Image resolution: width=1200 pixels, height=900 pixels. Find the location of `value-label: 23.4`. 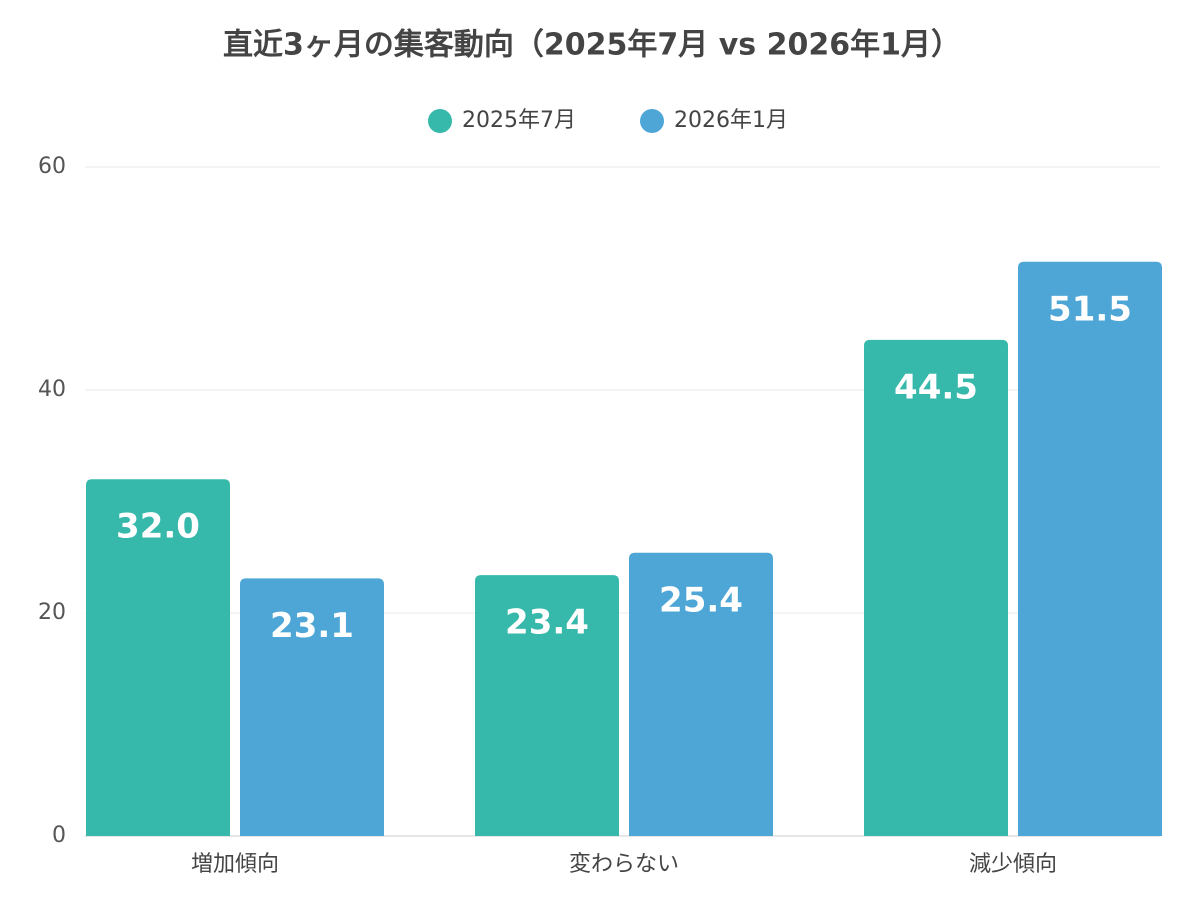

value-label: 23.4 is located at coordinates (547, 623).